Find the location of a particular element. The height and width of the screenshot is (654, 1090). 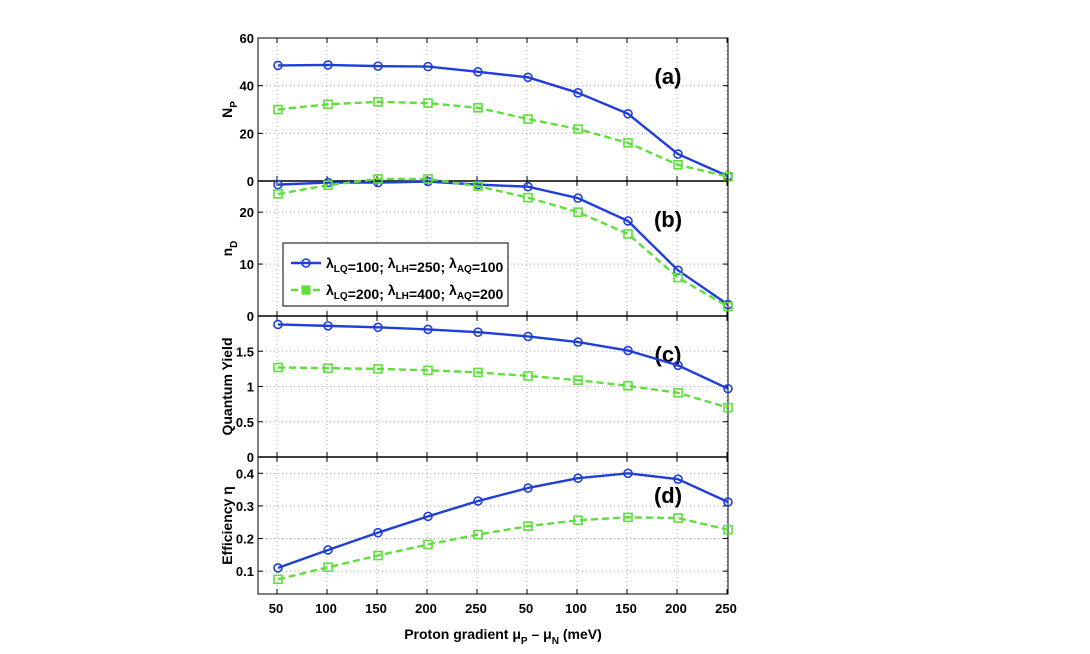

y-tick-label: 0.3 is located at coordinates (245, 506).